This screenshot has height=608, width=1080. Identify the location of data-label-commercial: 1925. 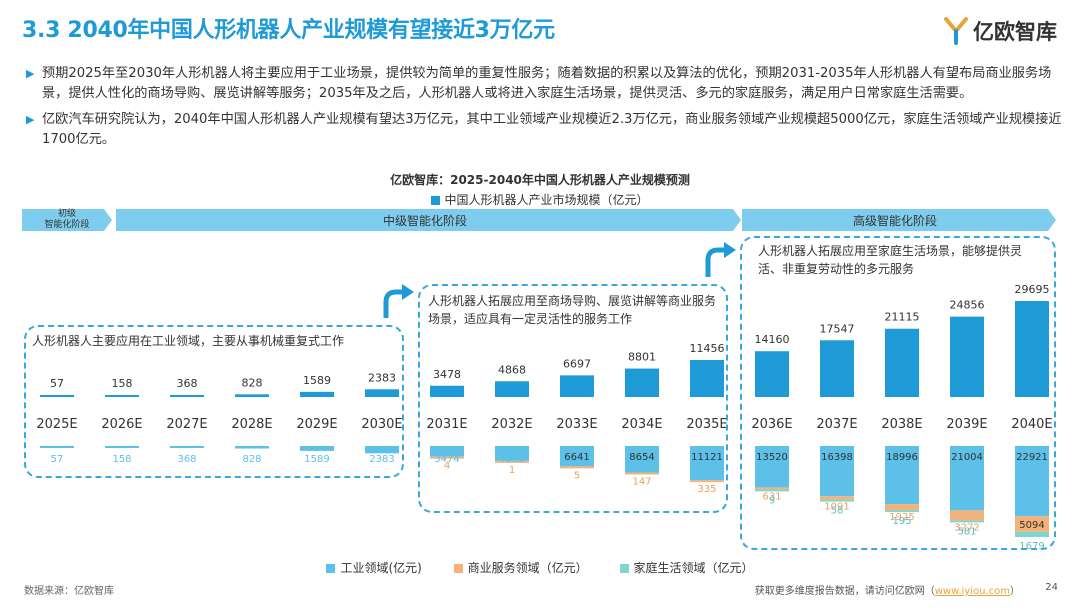
(901, 517).